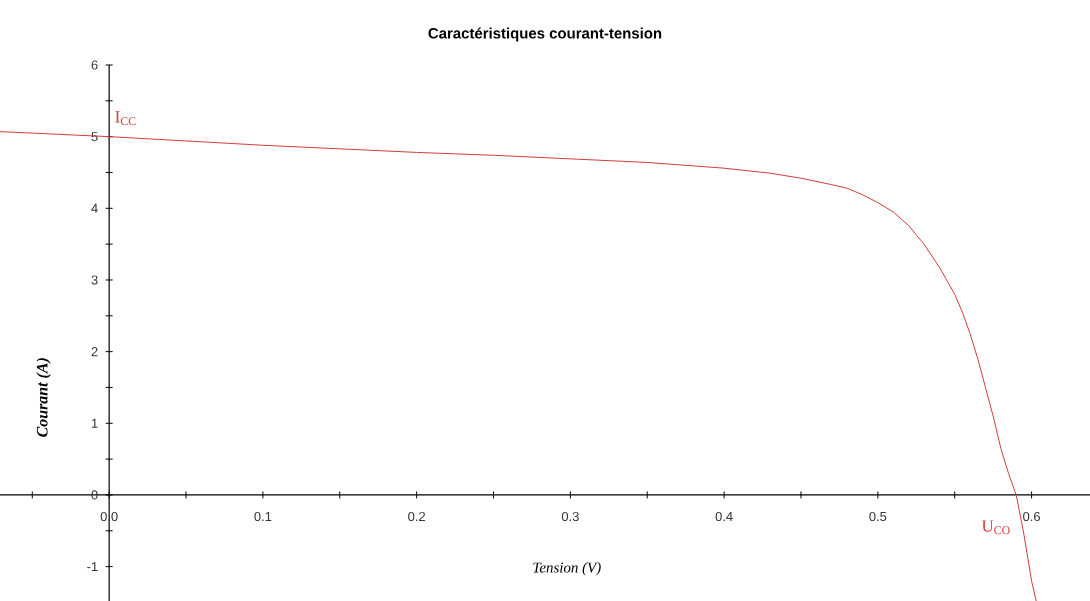 The height and width of the screenshot is (601, 1090). I want to click on chart-title: Caractéristiques courant-tension, so click(545, 34).